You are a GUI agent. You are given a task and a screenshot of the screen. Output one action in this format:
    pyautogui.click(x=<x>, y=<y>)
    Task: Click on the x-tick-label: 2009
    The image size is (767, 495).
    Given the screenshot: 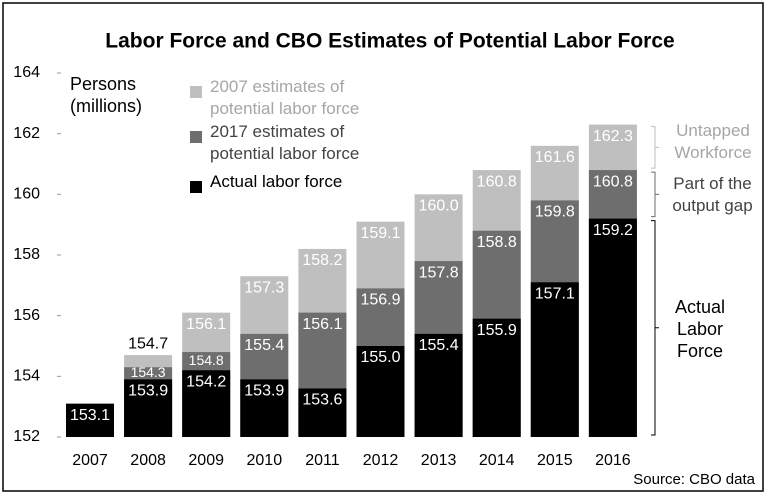 What is the action you would take?
    pyautogui.click(x=206, y=460)
    